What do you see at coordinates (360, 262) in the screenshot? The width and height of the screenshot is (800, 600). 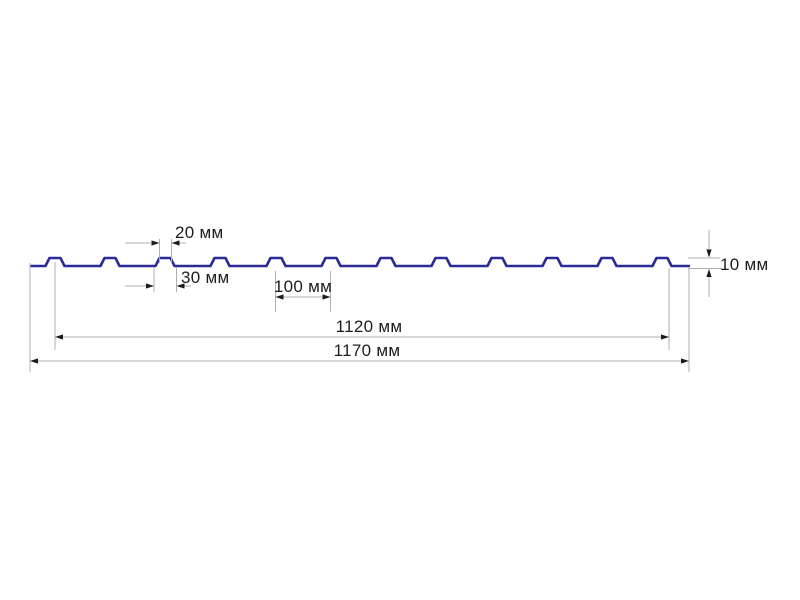 I see `sheet-profile-line` at bounding box center [360, 262].